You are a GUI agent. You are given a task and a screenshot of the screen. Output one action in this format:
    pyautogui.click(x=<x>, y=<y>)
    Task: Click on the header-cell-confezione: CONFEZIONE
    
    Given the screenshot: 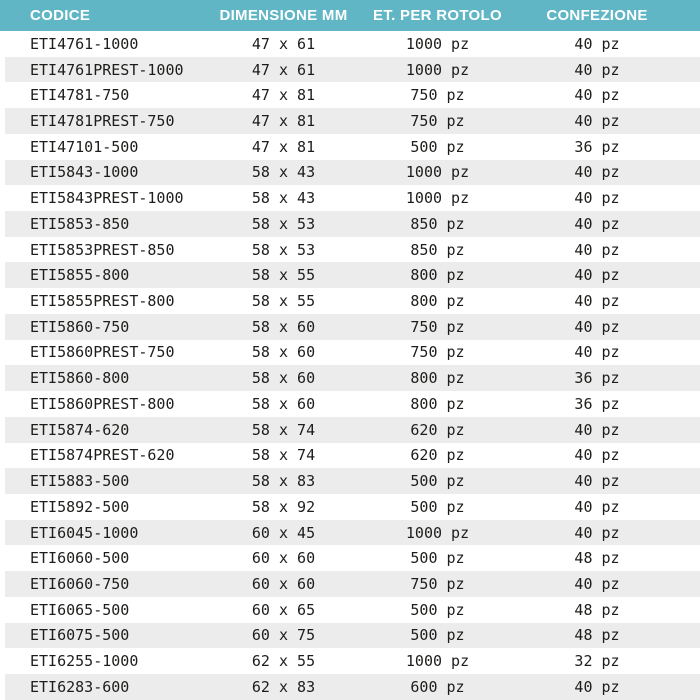 What is the action you would take?
    pyautogui.click(x=597, y=15)
    